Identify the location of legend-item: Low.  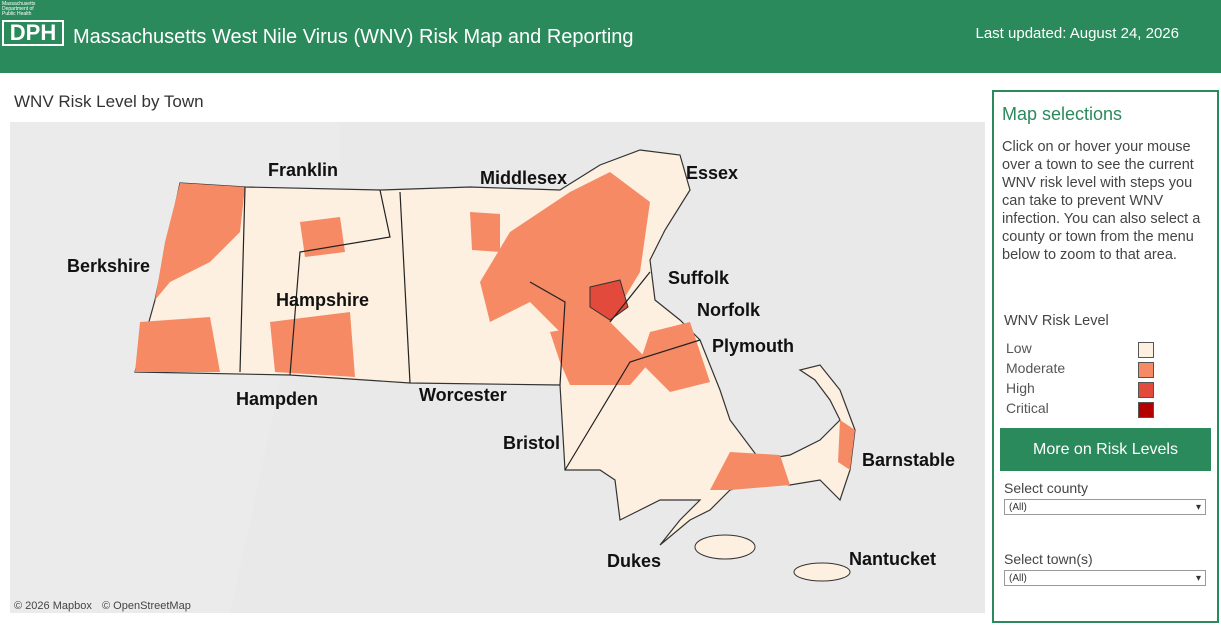
(1081, 349).